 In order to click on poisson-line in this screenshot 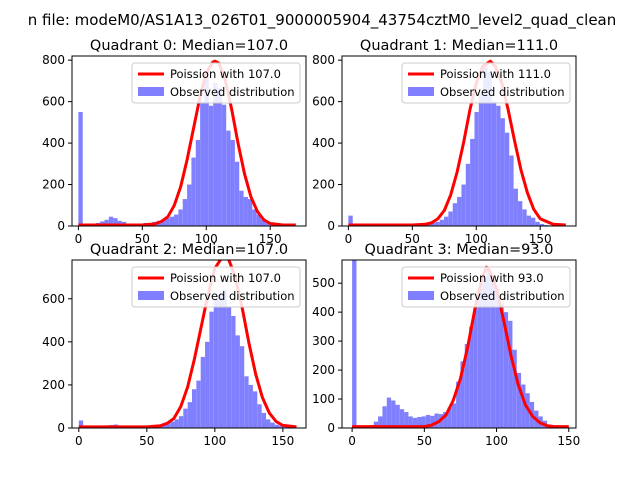, I will do `click(457, 142)`.